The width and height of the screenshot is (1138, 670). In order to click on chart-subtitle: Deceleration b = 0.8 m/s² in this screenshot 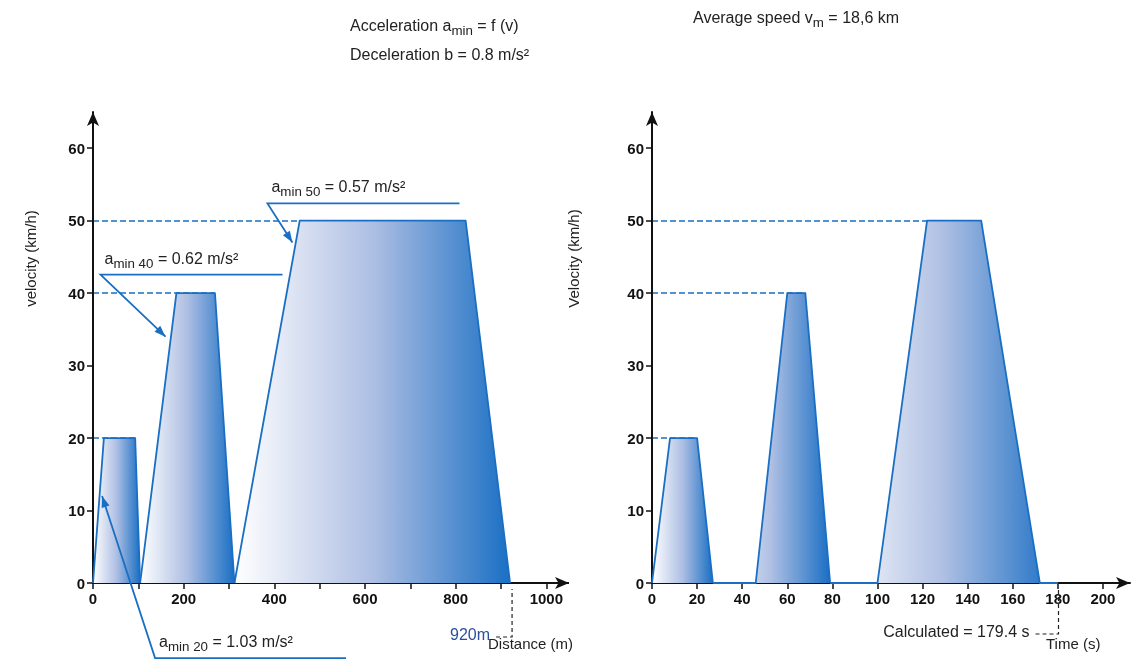, I will do `click(440, 55)`.